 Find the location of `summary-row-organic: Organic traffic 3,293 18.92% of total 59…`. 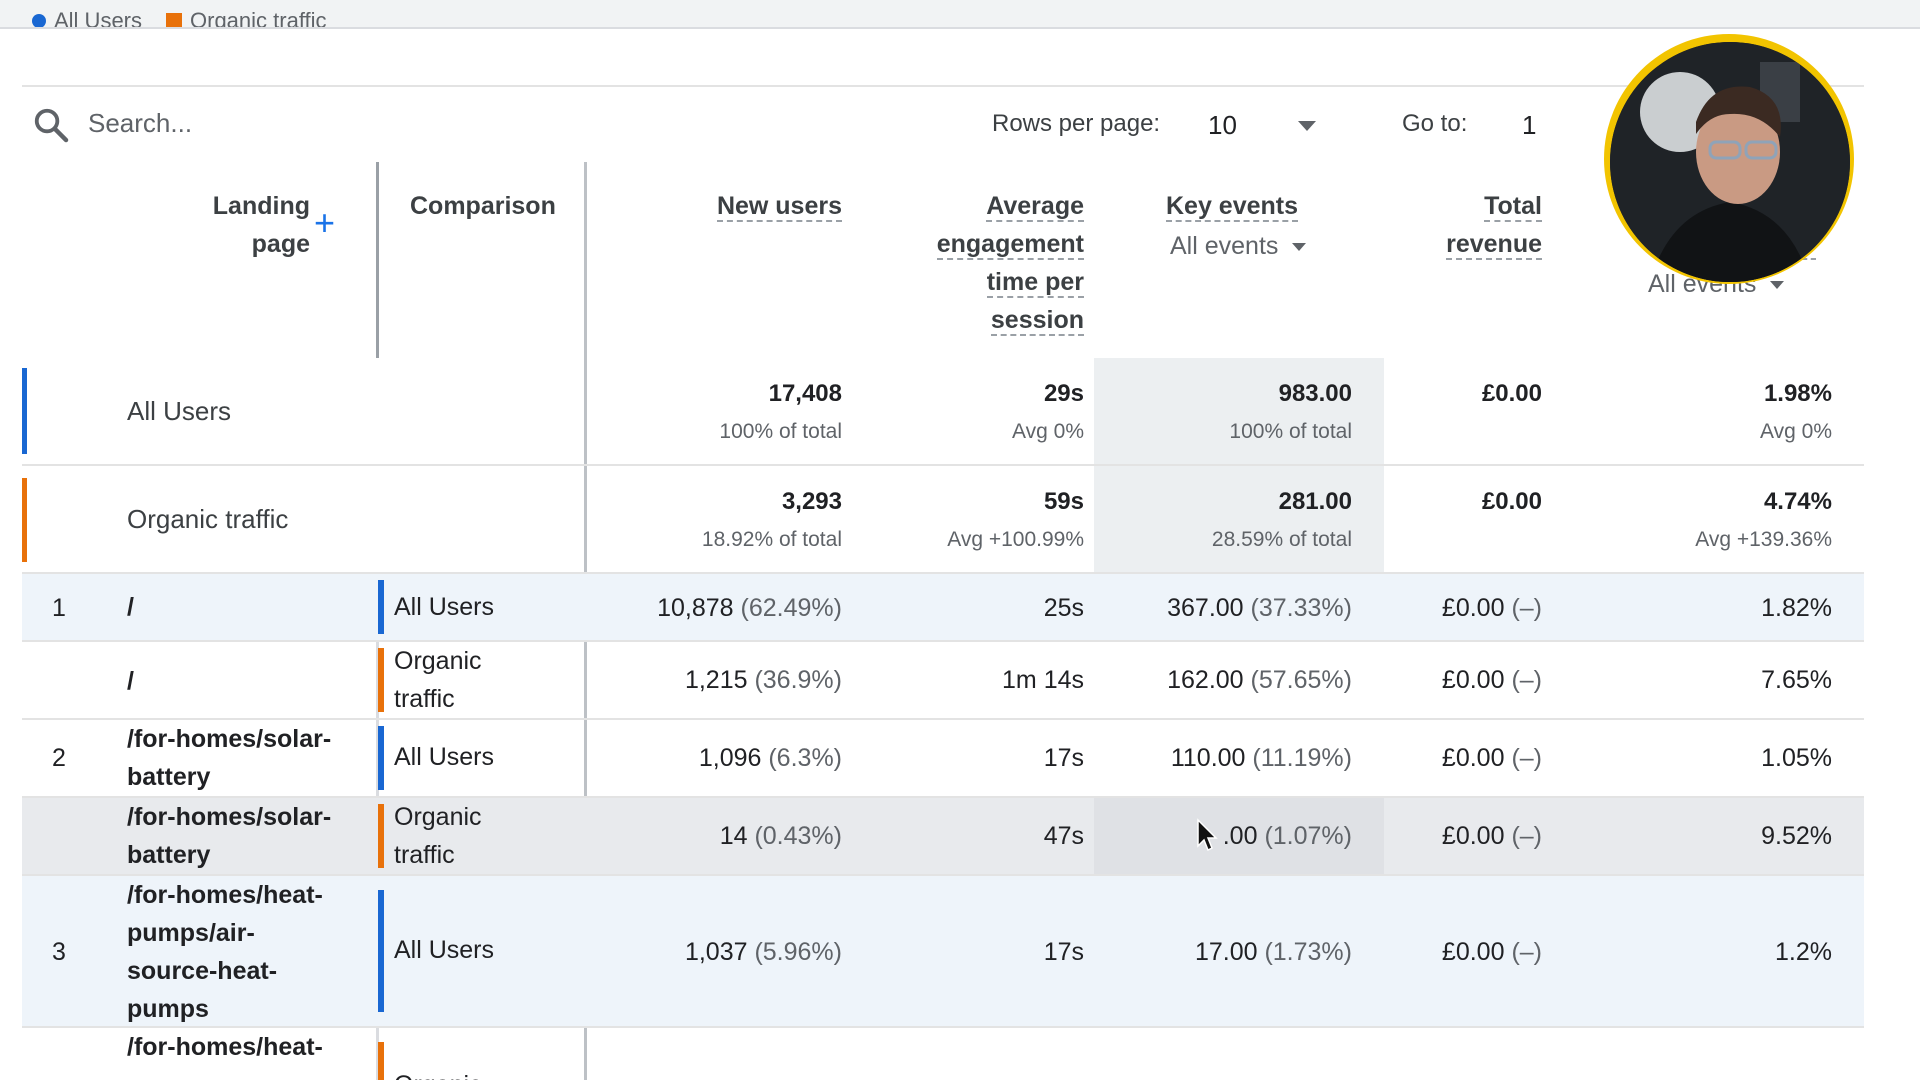

summary-row-organic: Organic traffic 3,293 18.92% of total 59… is located at coordinates (943, 520).